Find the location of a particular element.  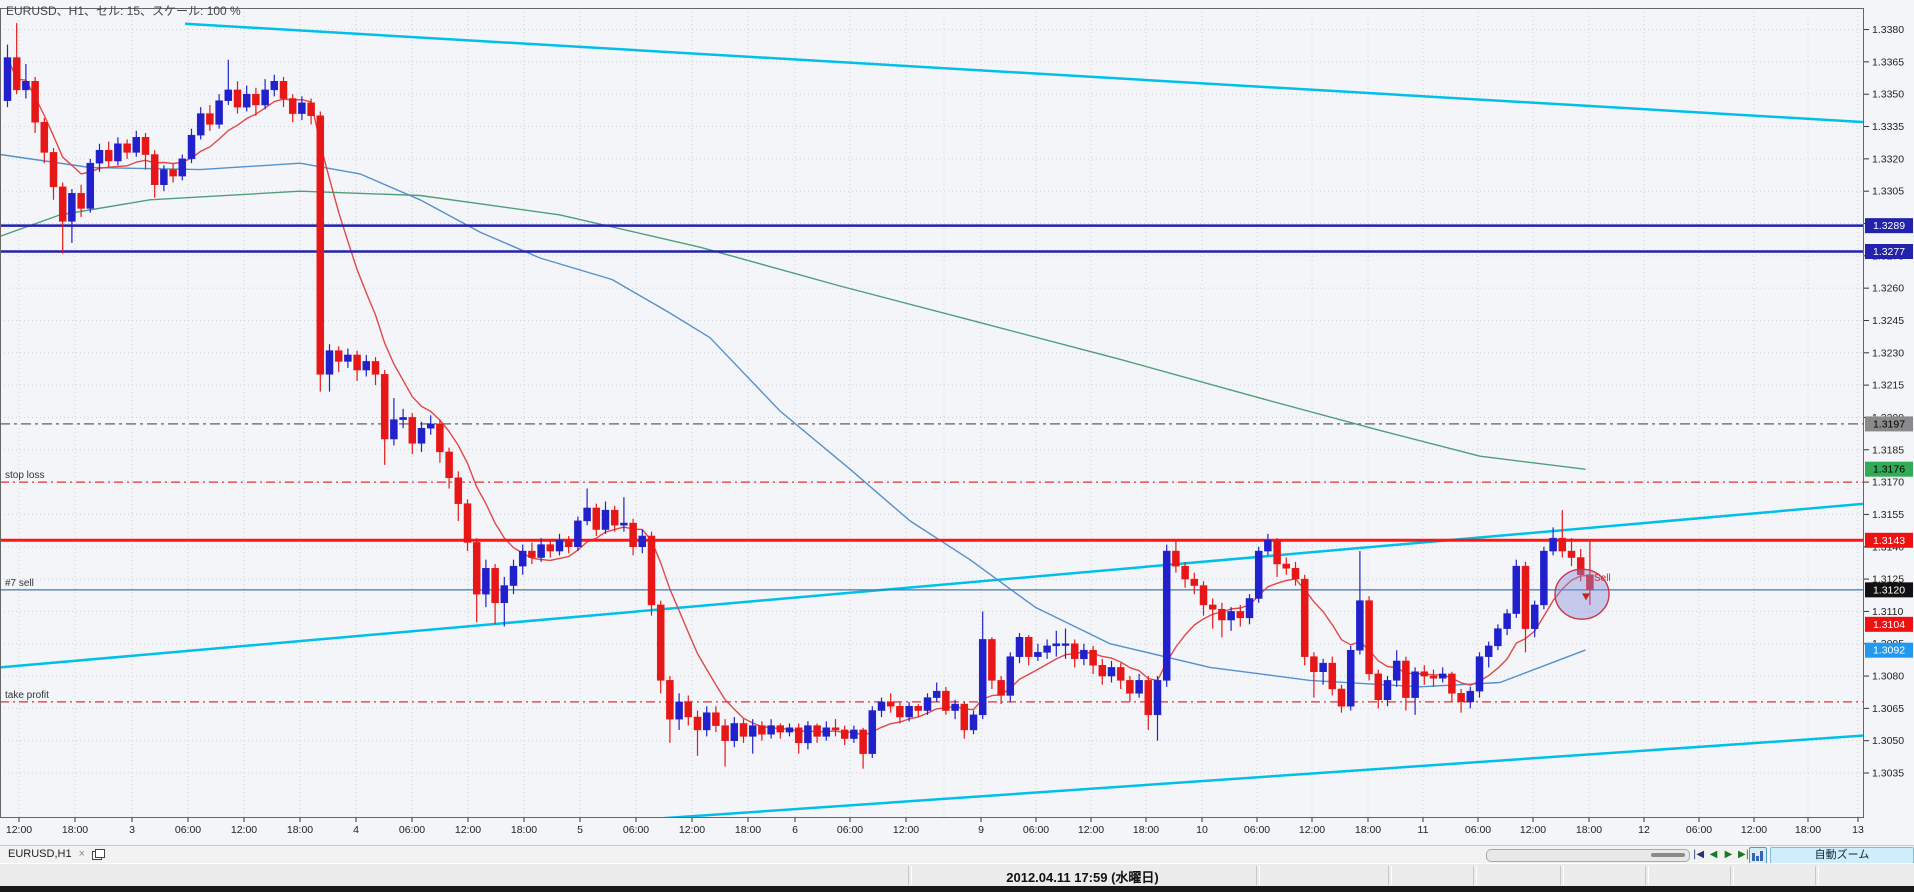

svg-text: #7 sell is located at coordinates (19, 583).